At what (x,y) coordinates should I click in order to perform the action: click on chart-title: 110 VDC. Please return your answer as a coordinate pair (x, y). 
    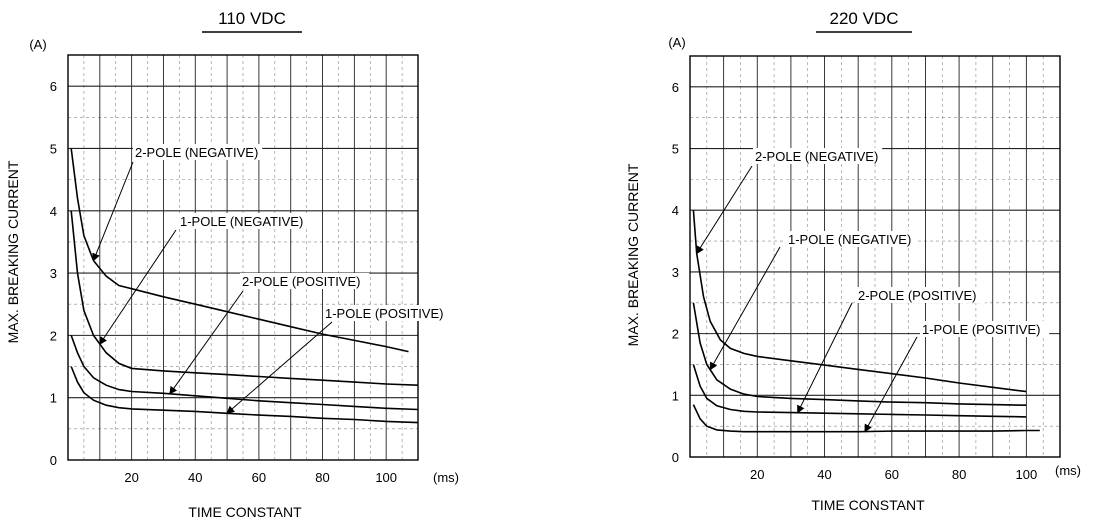
    Looking at the image, I should click on (252, 18).